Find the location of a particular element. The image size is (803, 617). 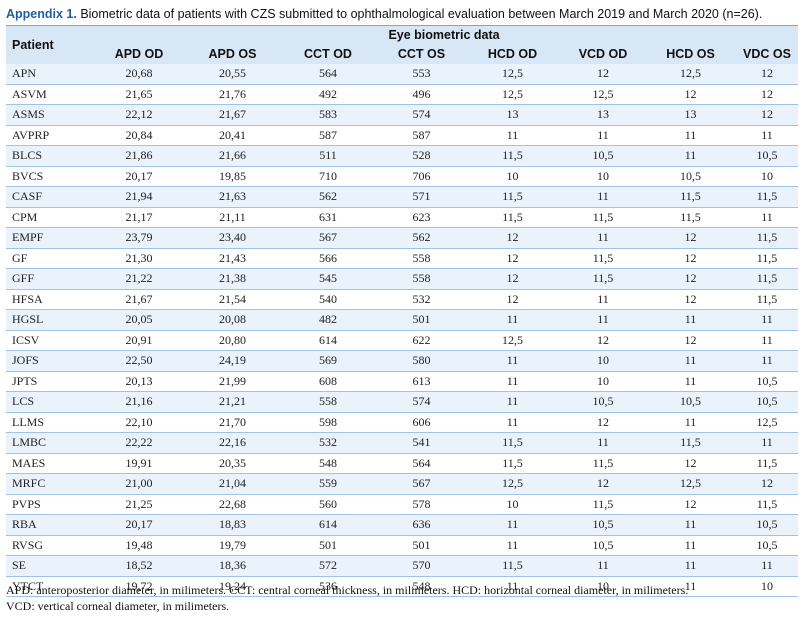

patient-cell: EMPF is located at coordinates (48, 238).